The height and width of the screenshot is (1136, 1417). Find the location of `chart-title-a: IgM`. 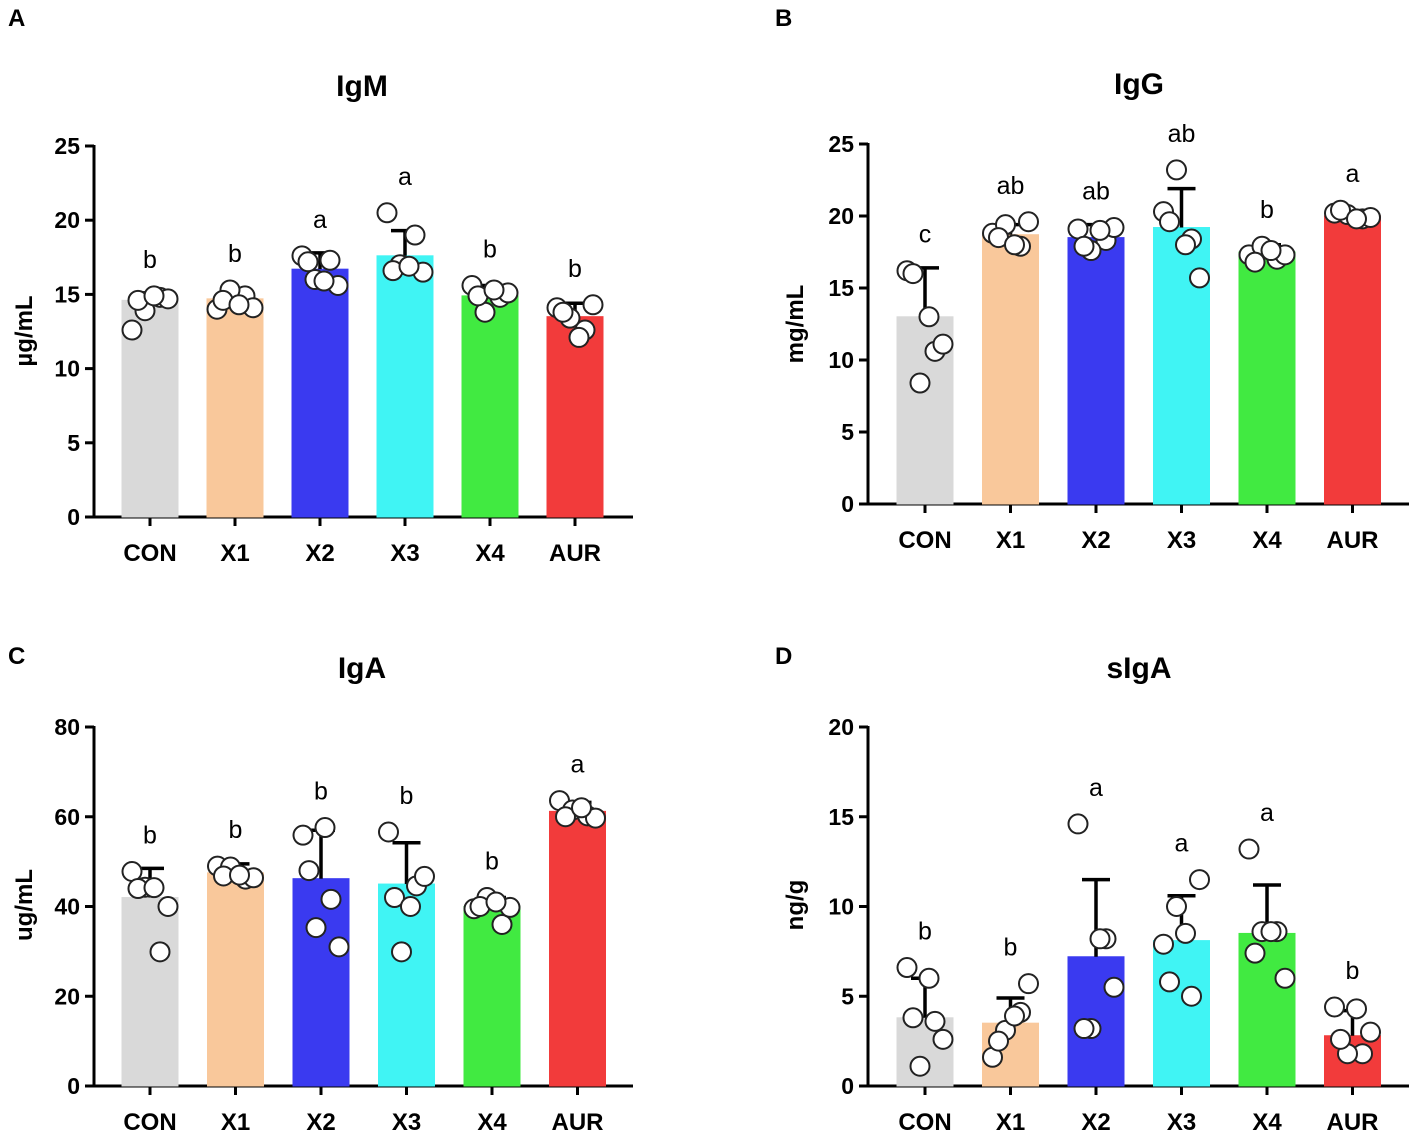

chart-title-a: IgM is located at coordinates (362, 86).